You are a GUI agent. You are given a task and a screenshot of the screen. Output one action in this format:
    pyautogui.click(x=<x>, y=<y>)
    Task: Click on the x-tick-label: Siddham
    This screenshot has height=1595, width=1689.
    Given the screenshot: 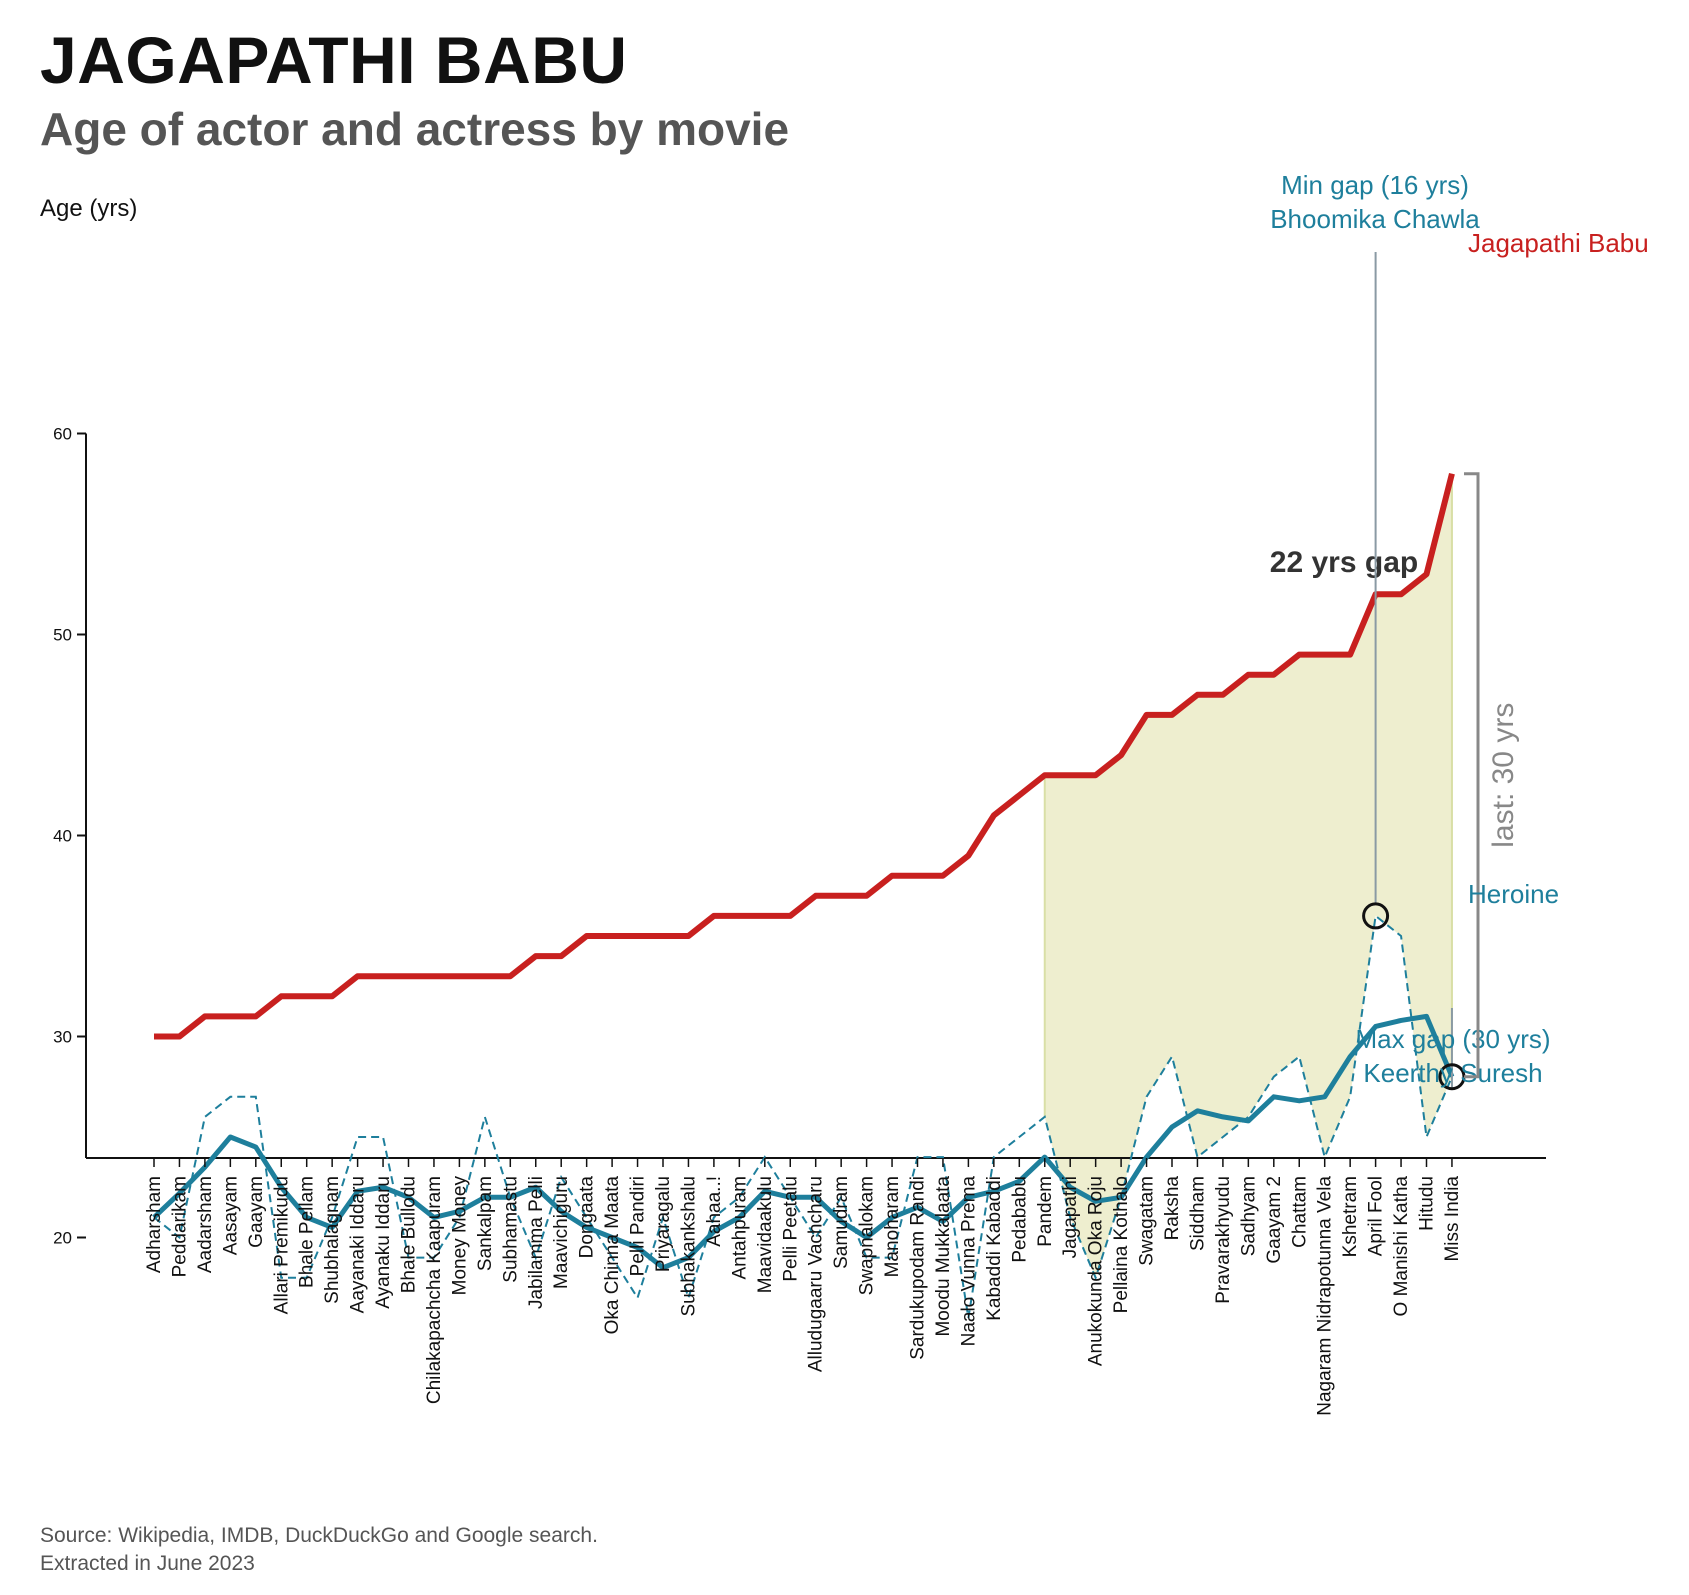 What is the action you would take?
    pyautogui.click(x=1197, y=1213)
    